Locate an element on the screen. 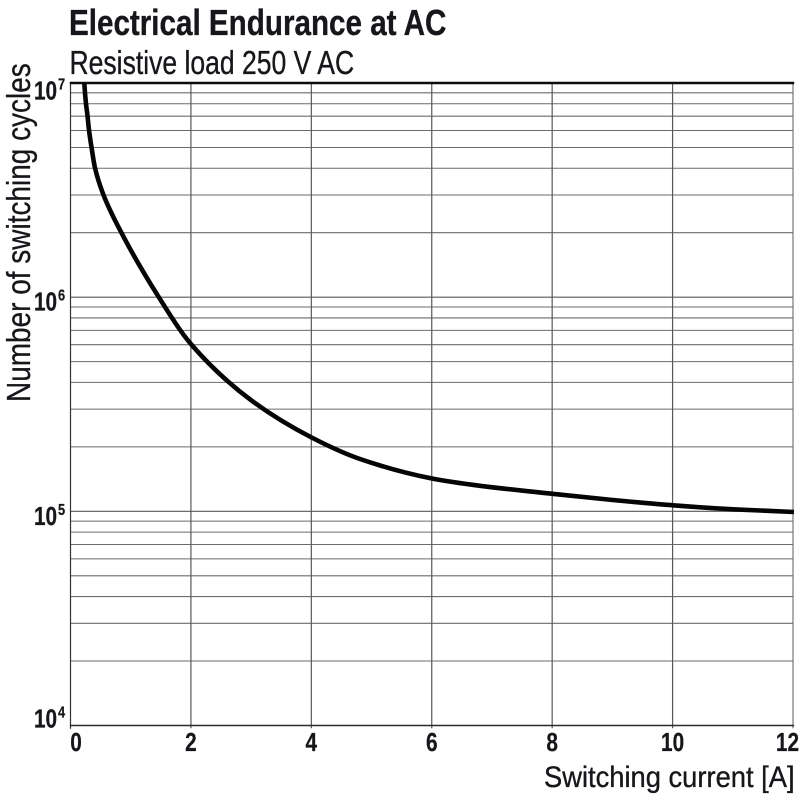 The width and height of the screenshot is (800, 800). svg-text: Electrical Endurance at AC is located at coordinates (257, 22).